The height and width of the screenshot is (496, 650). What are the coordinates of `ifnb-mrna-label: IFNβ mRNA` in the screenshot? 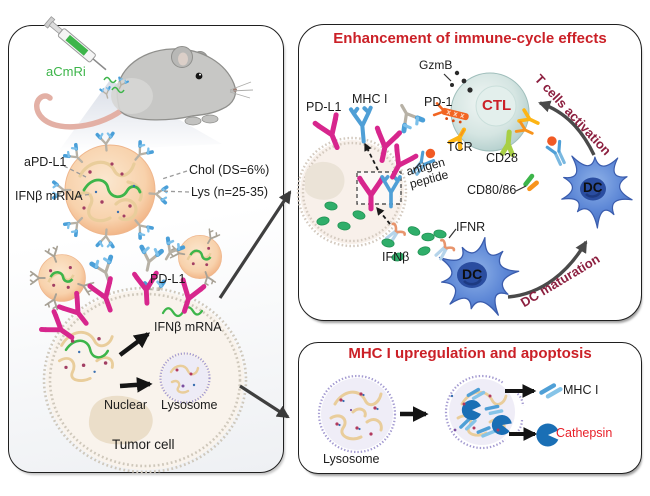 It's located at (49, 196).